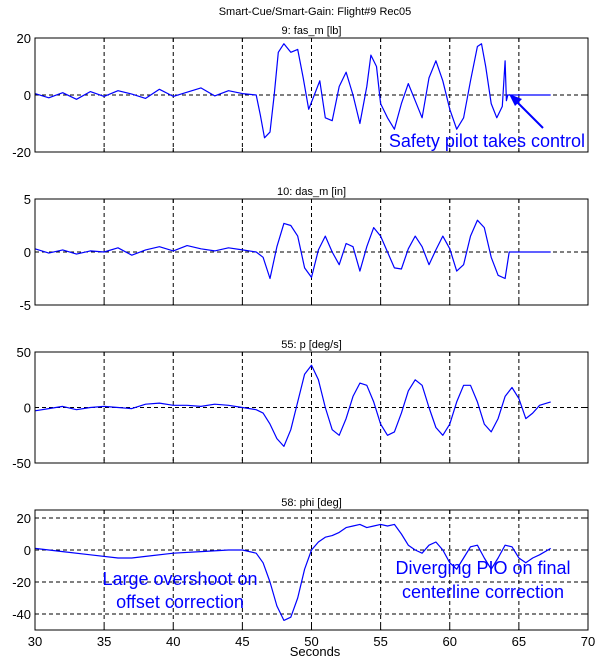 This screenshot has height=663, width=602. What do you see at coordinates (24, 352) in the screenshot?
I see `y-tick-label: 50` at bounding box center [24, 352].